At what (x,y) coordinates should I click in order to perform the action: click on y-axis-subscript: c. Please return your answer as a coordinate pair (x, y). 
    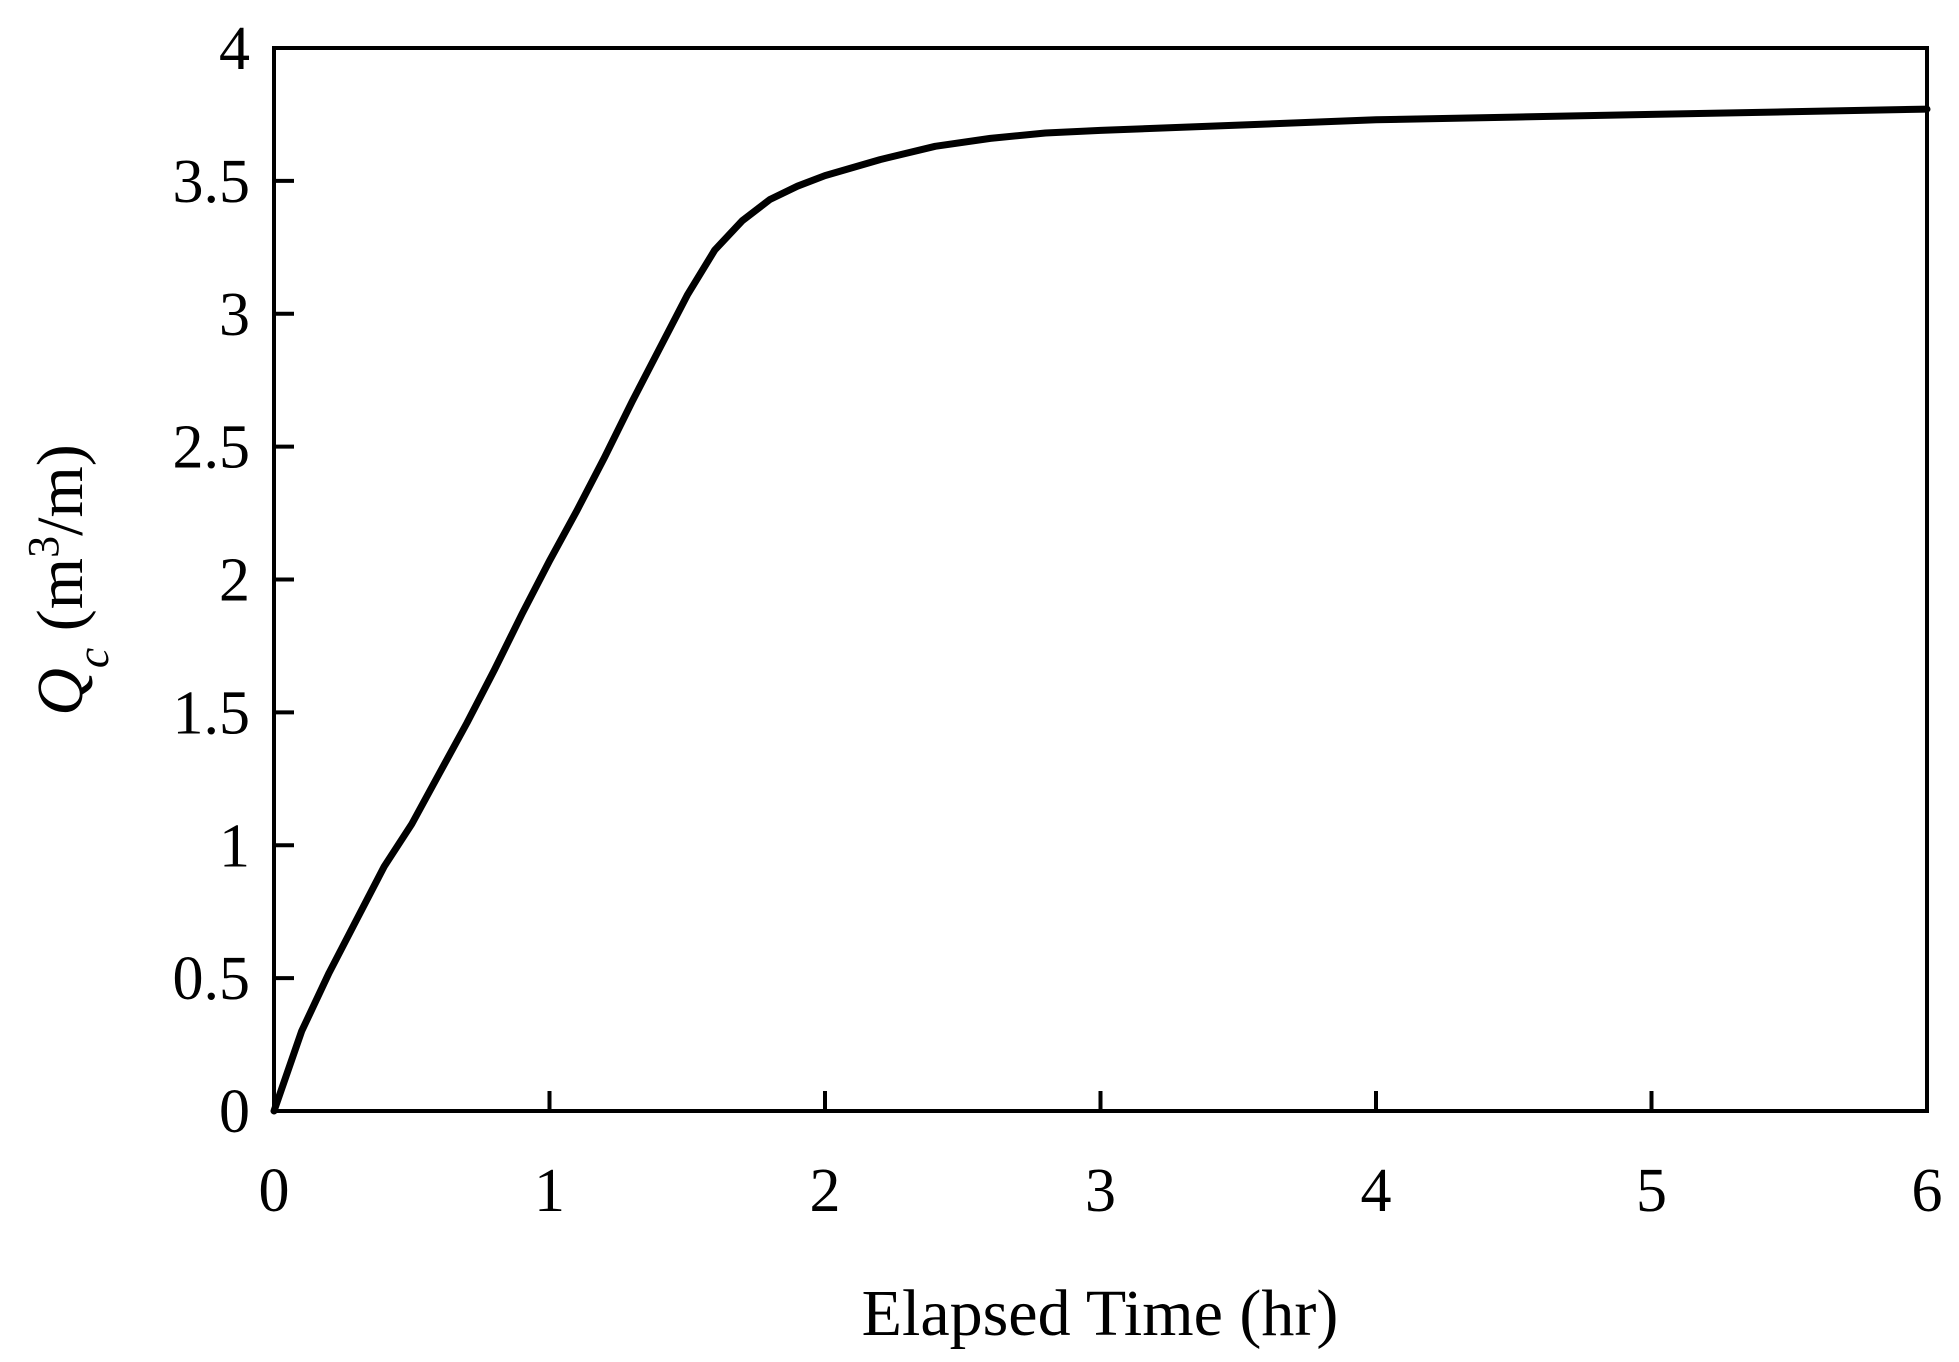
    Looking at the image, I should click on (92, 658).